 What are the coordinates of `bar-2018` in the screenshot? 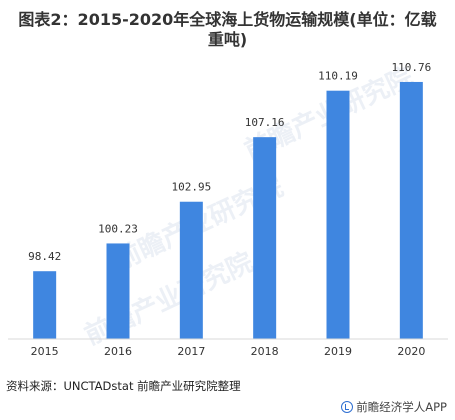 It's located at (265, 238).